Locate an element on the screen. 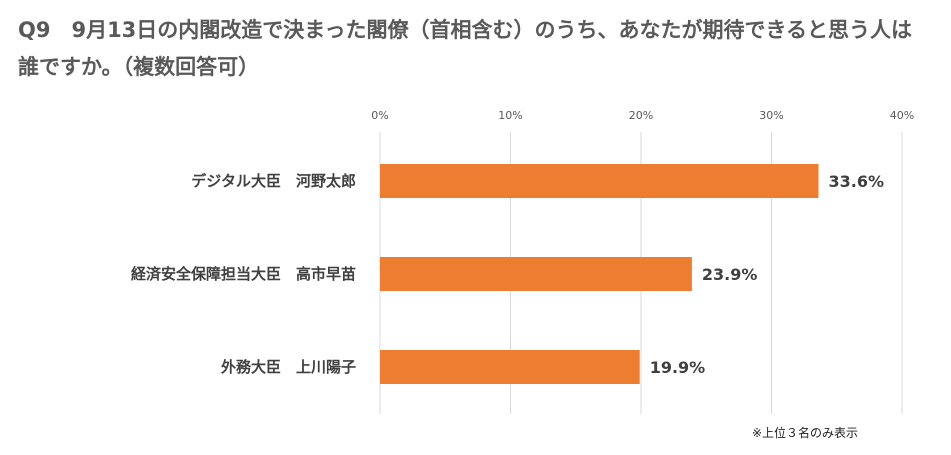  category-label: デジタル大臣 河野太郎 is located at coordinates (273, 181).